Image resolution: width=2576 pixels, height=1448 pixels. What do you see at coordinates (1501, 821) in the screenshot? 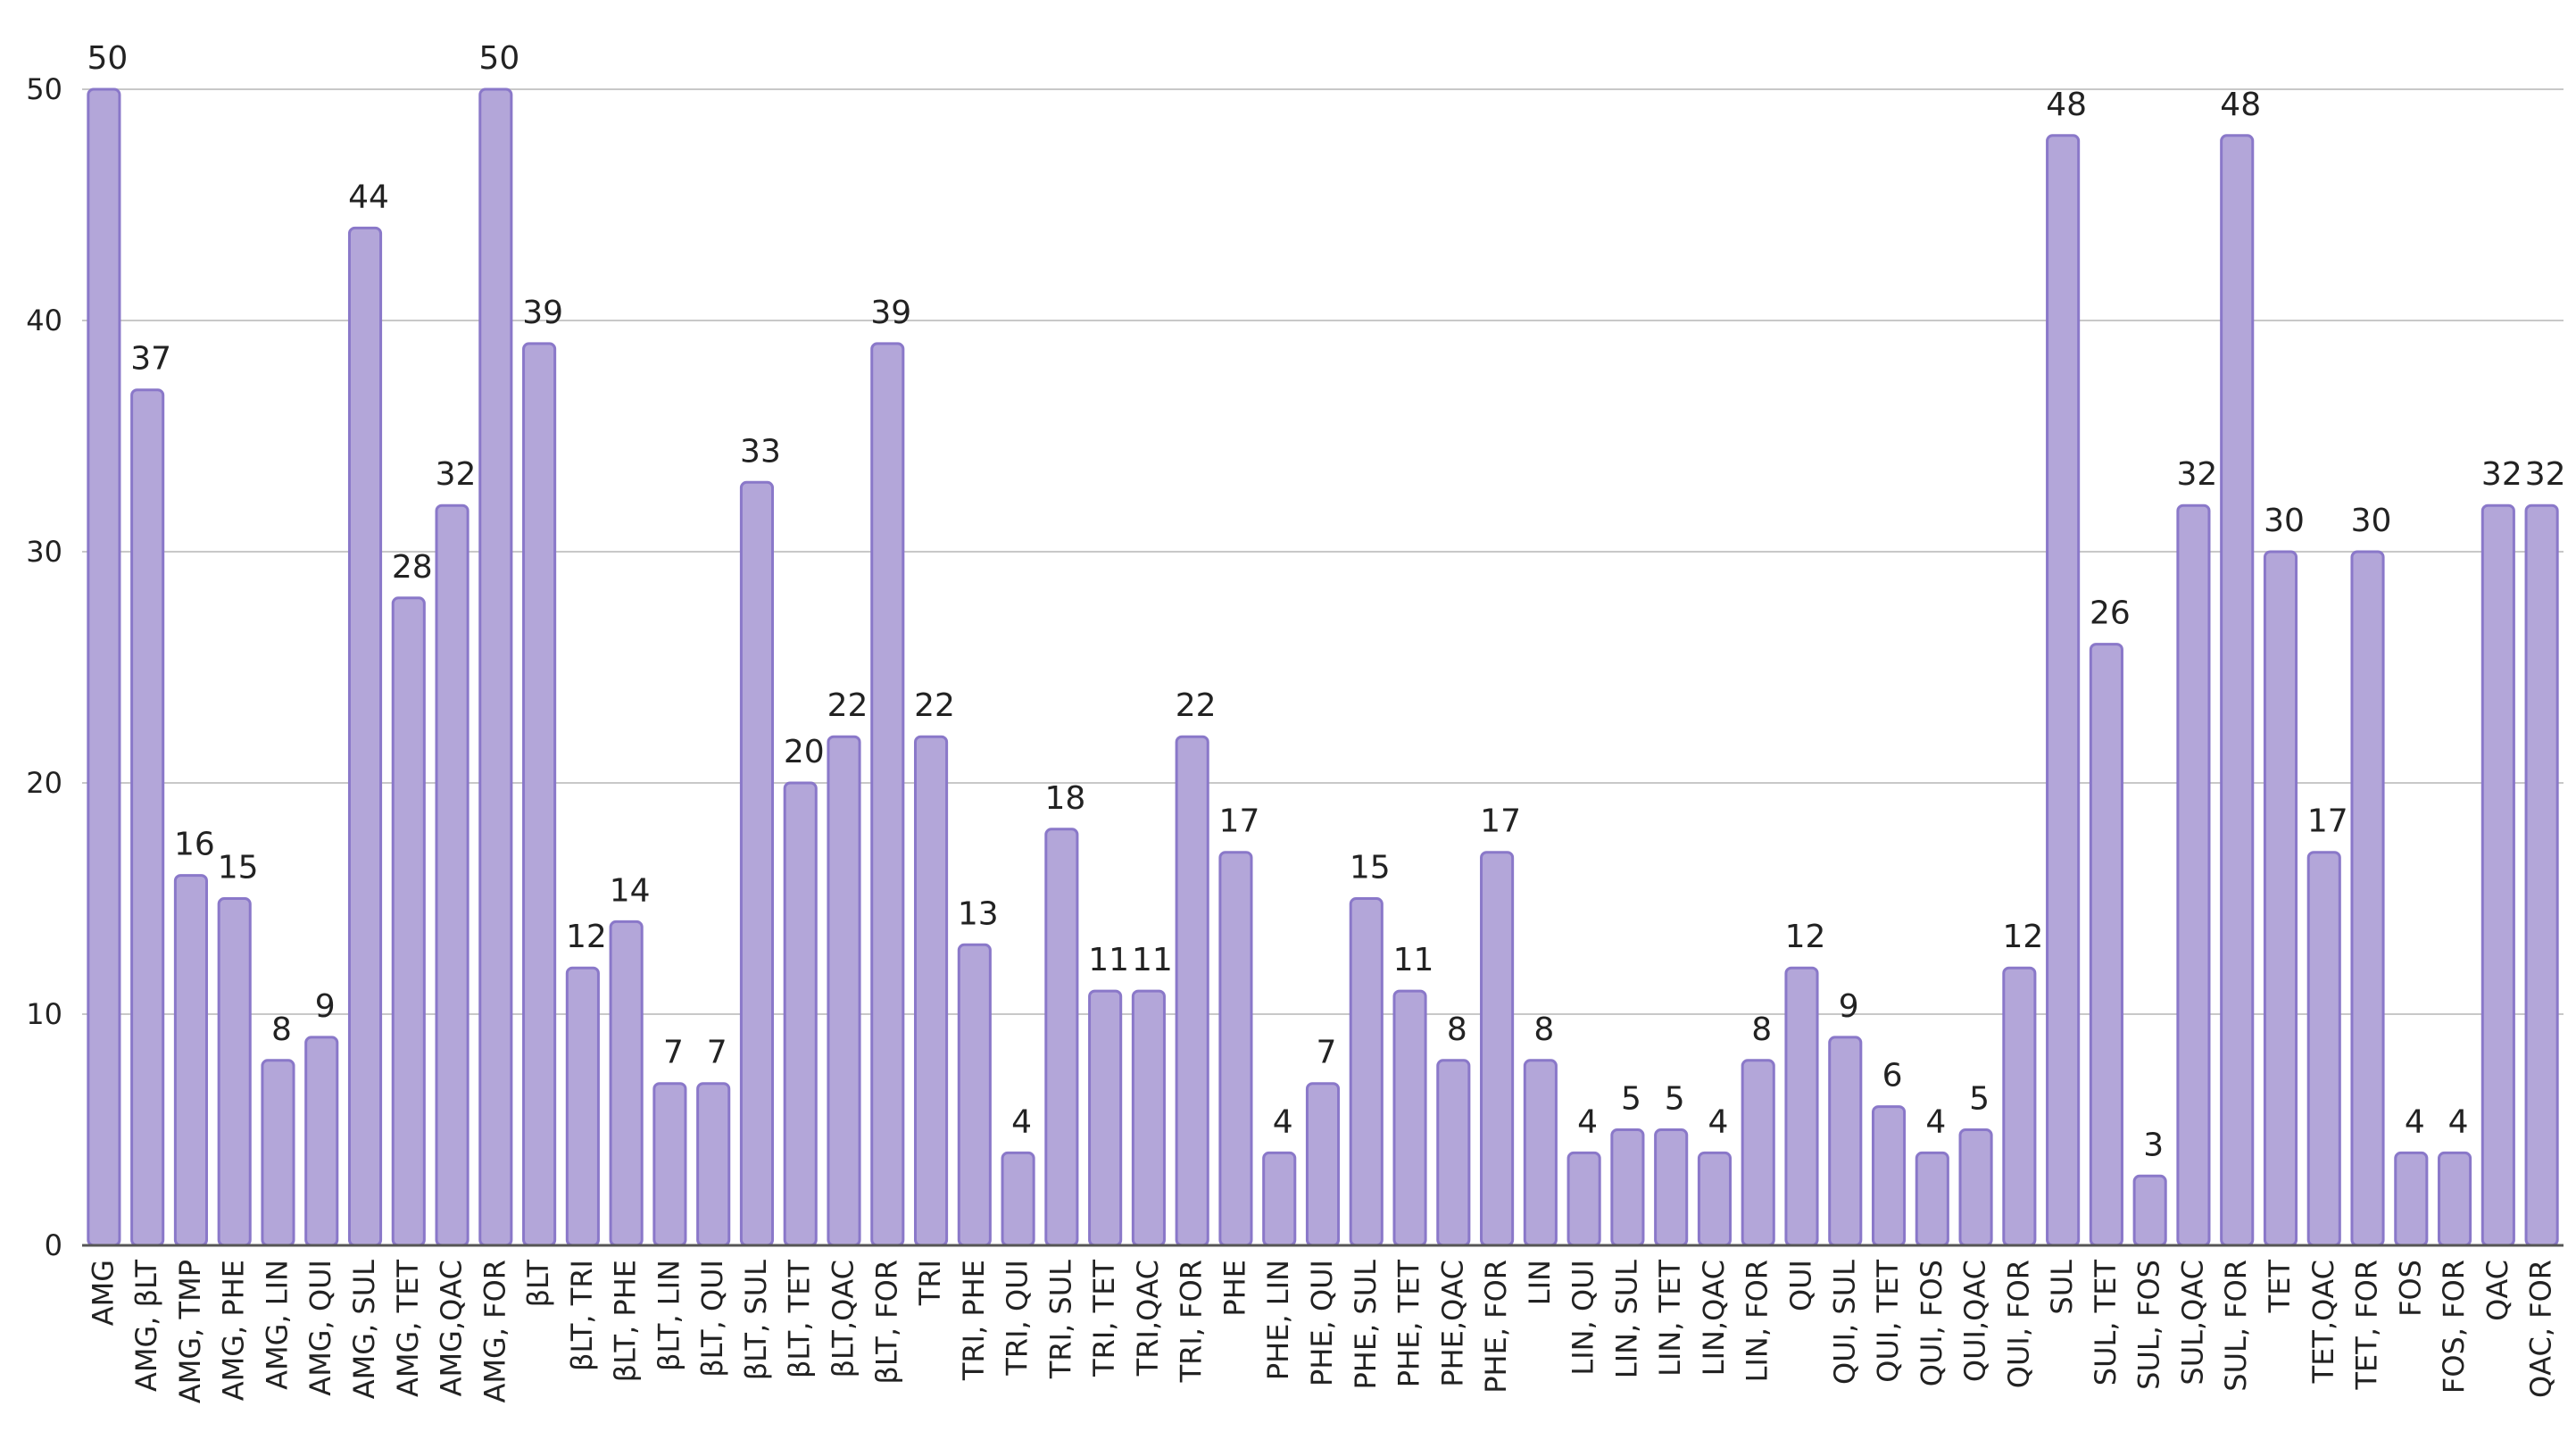
I see `data-label: 17` at bounding box center [1501, 821].